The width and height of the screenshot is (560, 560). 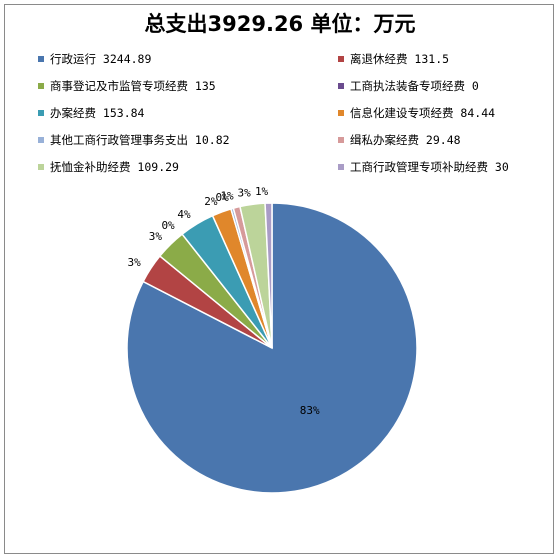 What do you see at coordinates (310, 410) in the screenshot?
I see `percent-label: 83%` at bounding box center [310, 410].